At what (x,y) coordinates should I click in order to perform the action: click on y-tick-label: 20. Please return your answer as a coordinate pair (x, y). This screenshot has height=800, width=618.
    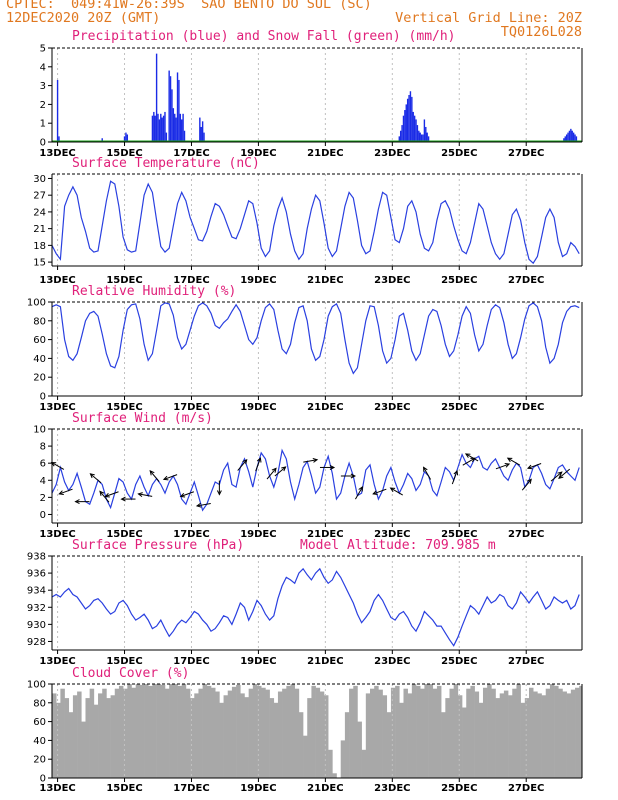
    Looking at the image, I should click on (39, 378).